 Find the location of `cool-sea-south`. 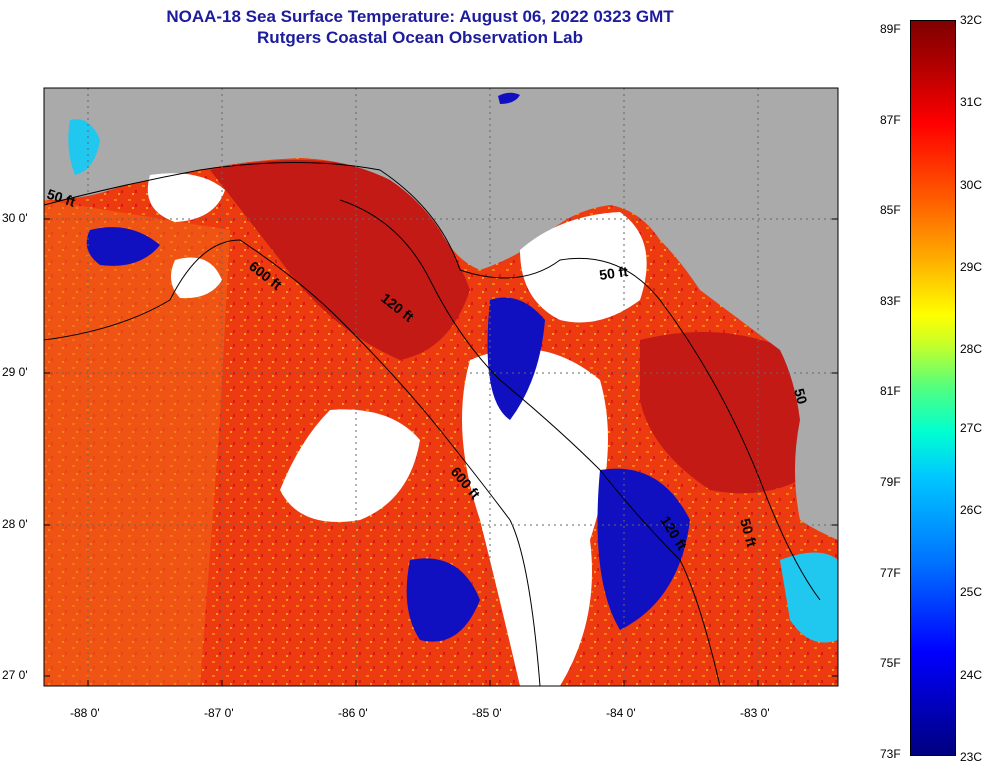

cool-sea-south is located at coordinates (643, 549).